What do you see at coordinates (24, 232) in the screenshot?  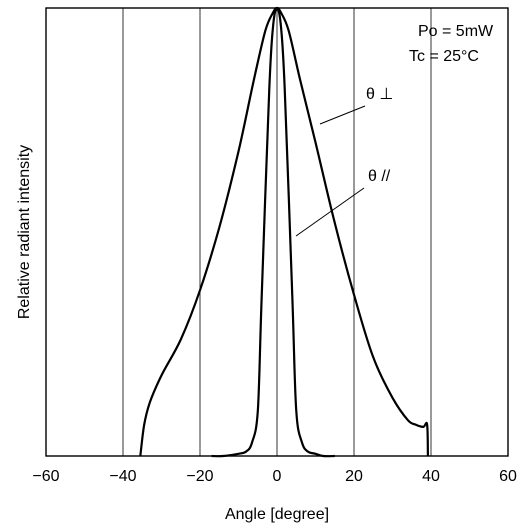 I see `y-axis-title: Relative radiant intensity` at bounding box center [24, 232].